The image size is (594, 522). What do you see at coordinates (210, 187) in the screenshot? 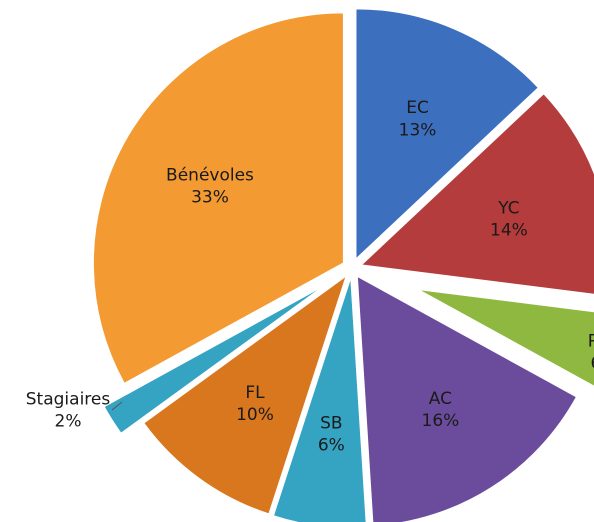
I see `slice-label: Bénévoles 33%` at bounding box center [210, 187].